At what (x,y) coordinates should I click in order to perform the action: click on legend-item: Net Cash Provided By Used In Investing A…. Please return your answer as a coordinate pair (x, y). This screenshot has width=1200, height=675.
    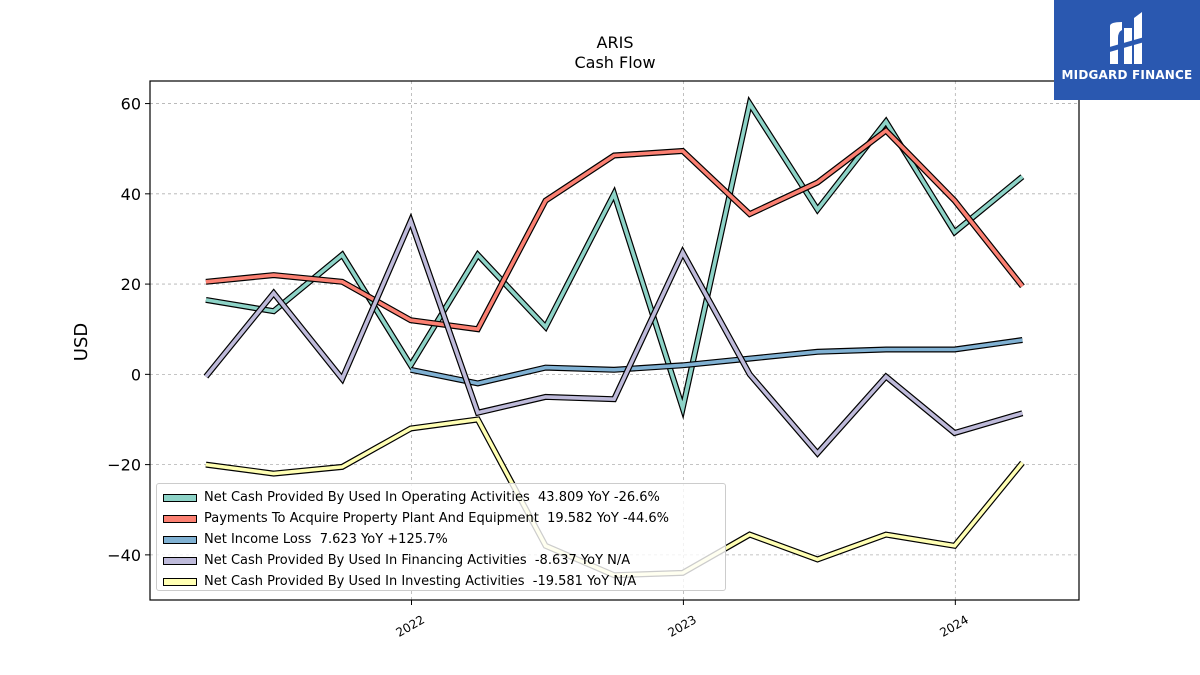
    Looking at the image, I should click on (441, 581).